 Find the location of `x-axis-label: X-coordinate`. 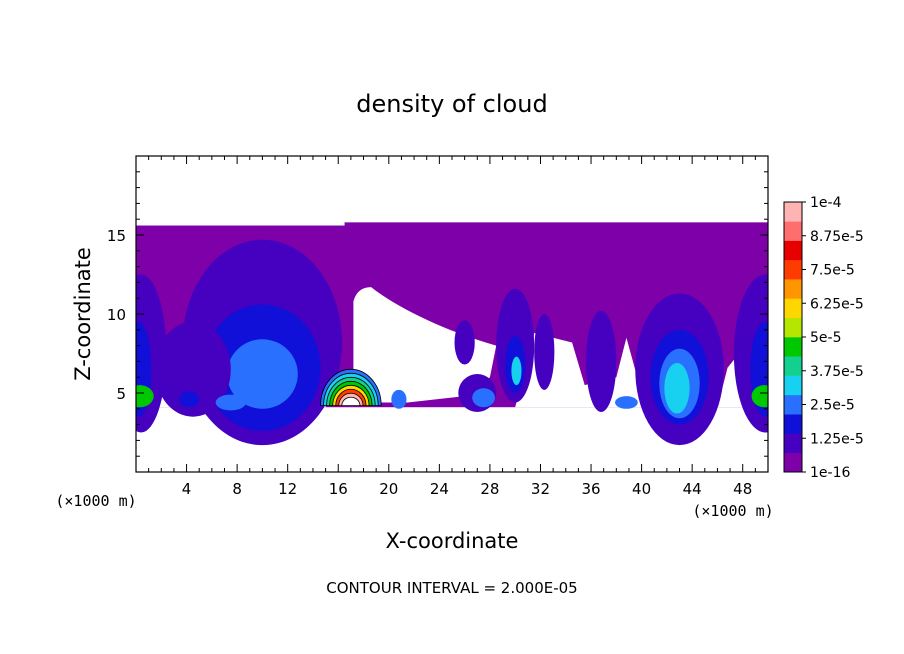

x-axis-label: X-coordinate is located at coordinates (452, 541).